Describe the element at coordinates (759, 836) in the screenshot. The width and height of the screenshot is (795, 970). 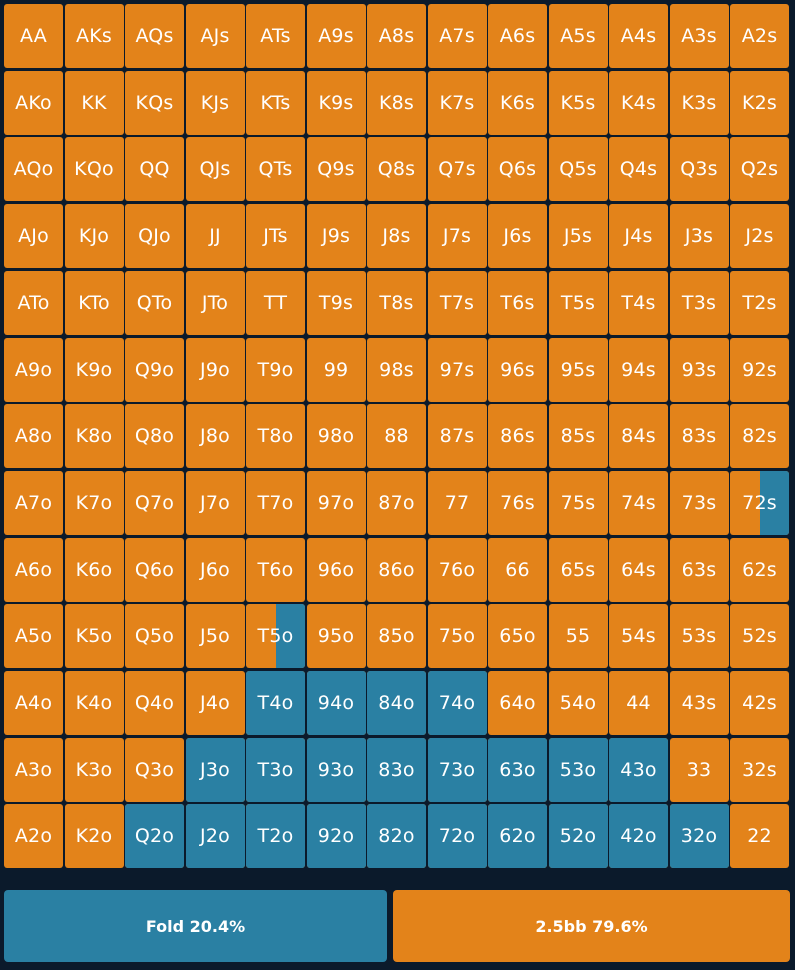
I see `hand-cell-22: 22` at that location.